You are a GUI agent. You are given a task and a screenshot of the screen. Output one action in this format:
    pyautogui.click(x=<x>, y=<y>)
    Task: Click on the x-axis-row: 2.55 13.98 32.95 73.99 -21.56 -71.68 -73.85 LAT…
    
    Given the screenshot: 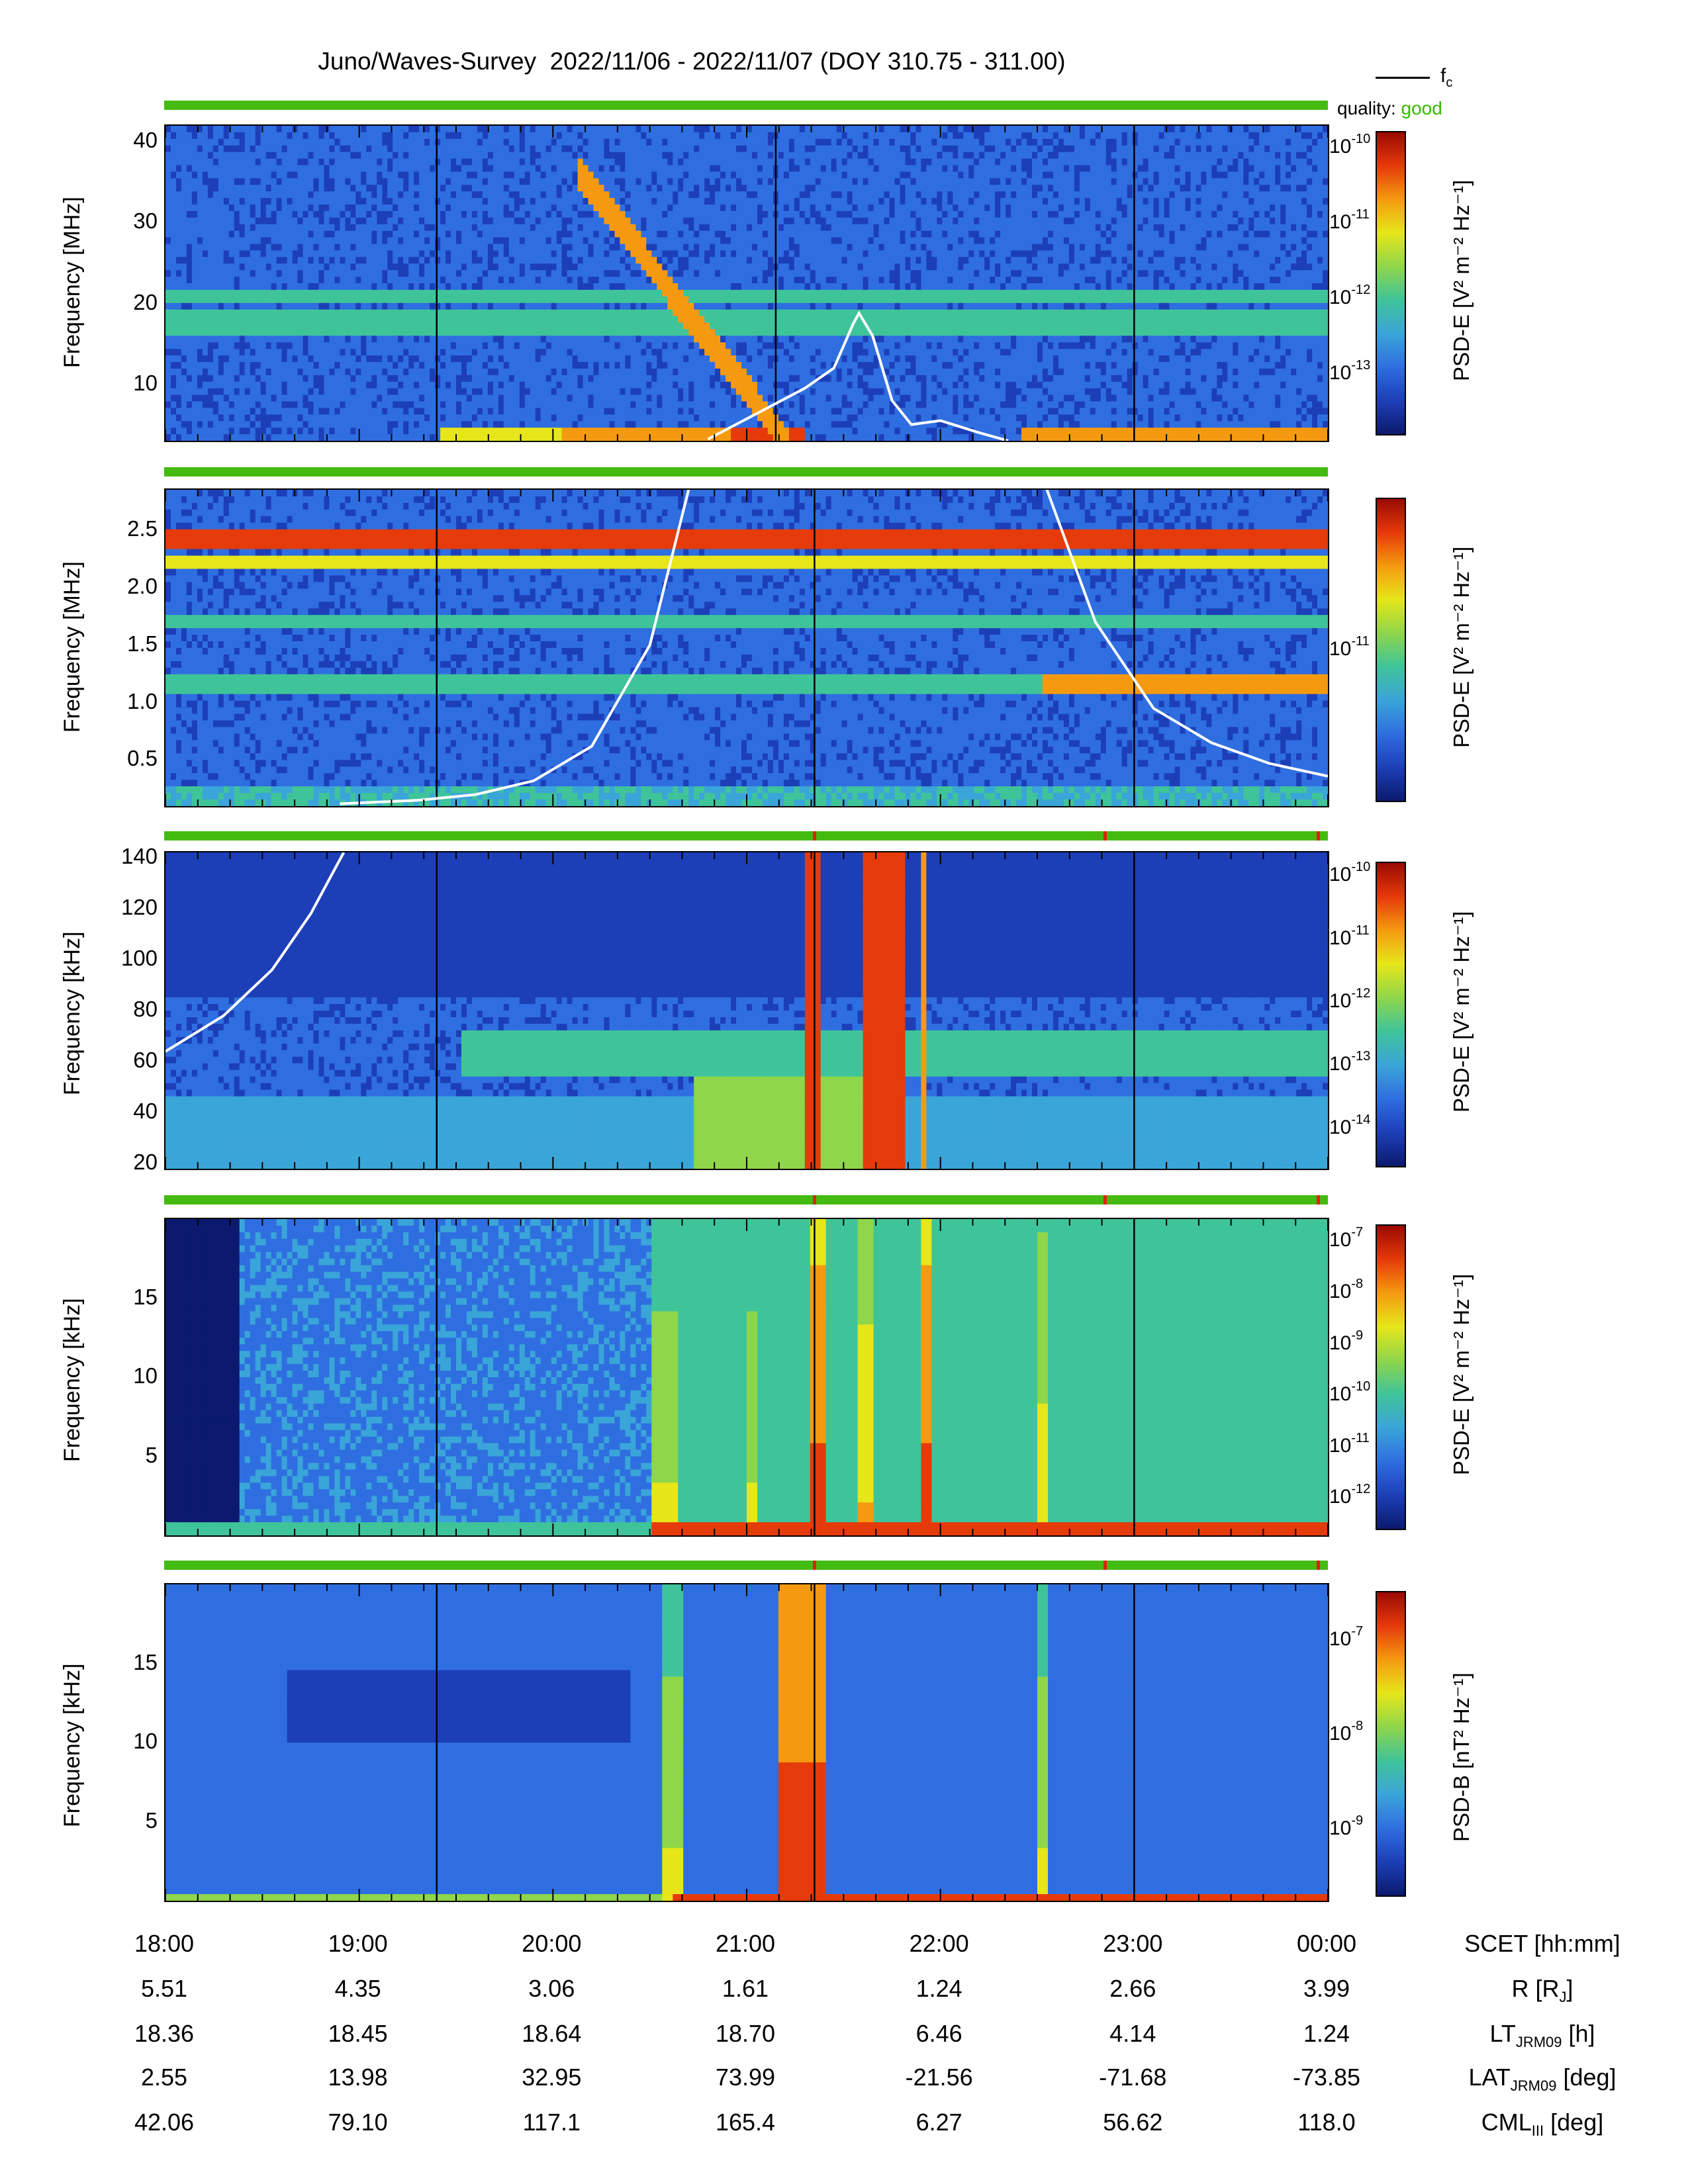 What is the action you would take?
    pyautogui.click(x=844, y=2079)
    